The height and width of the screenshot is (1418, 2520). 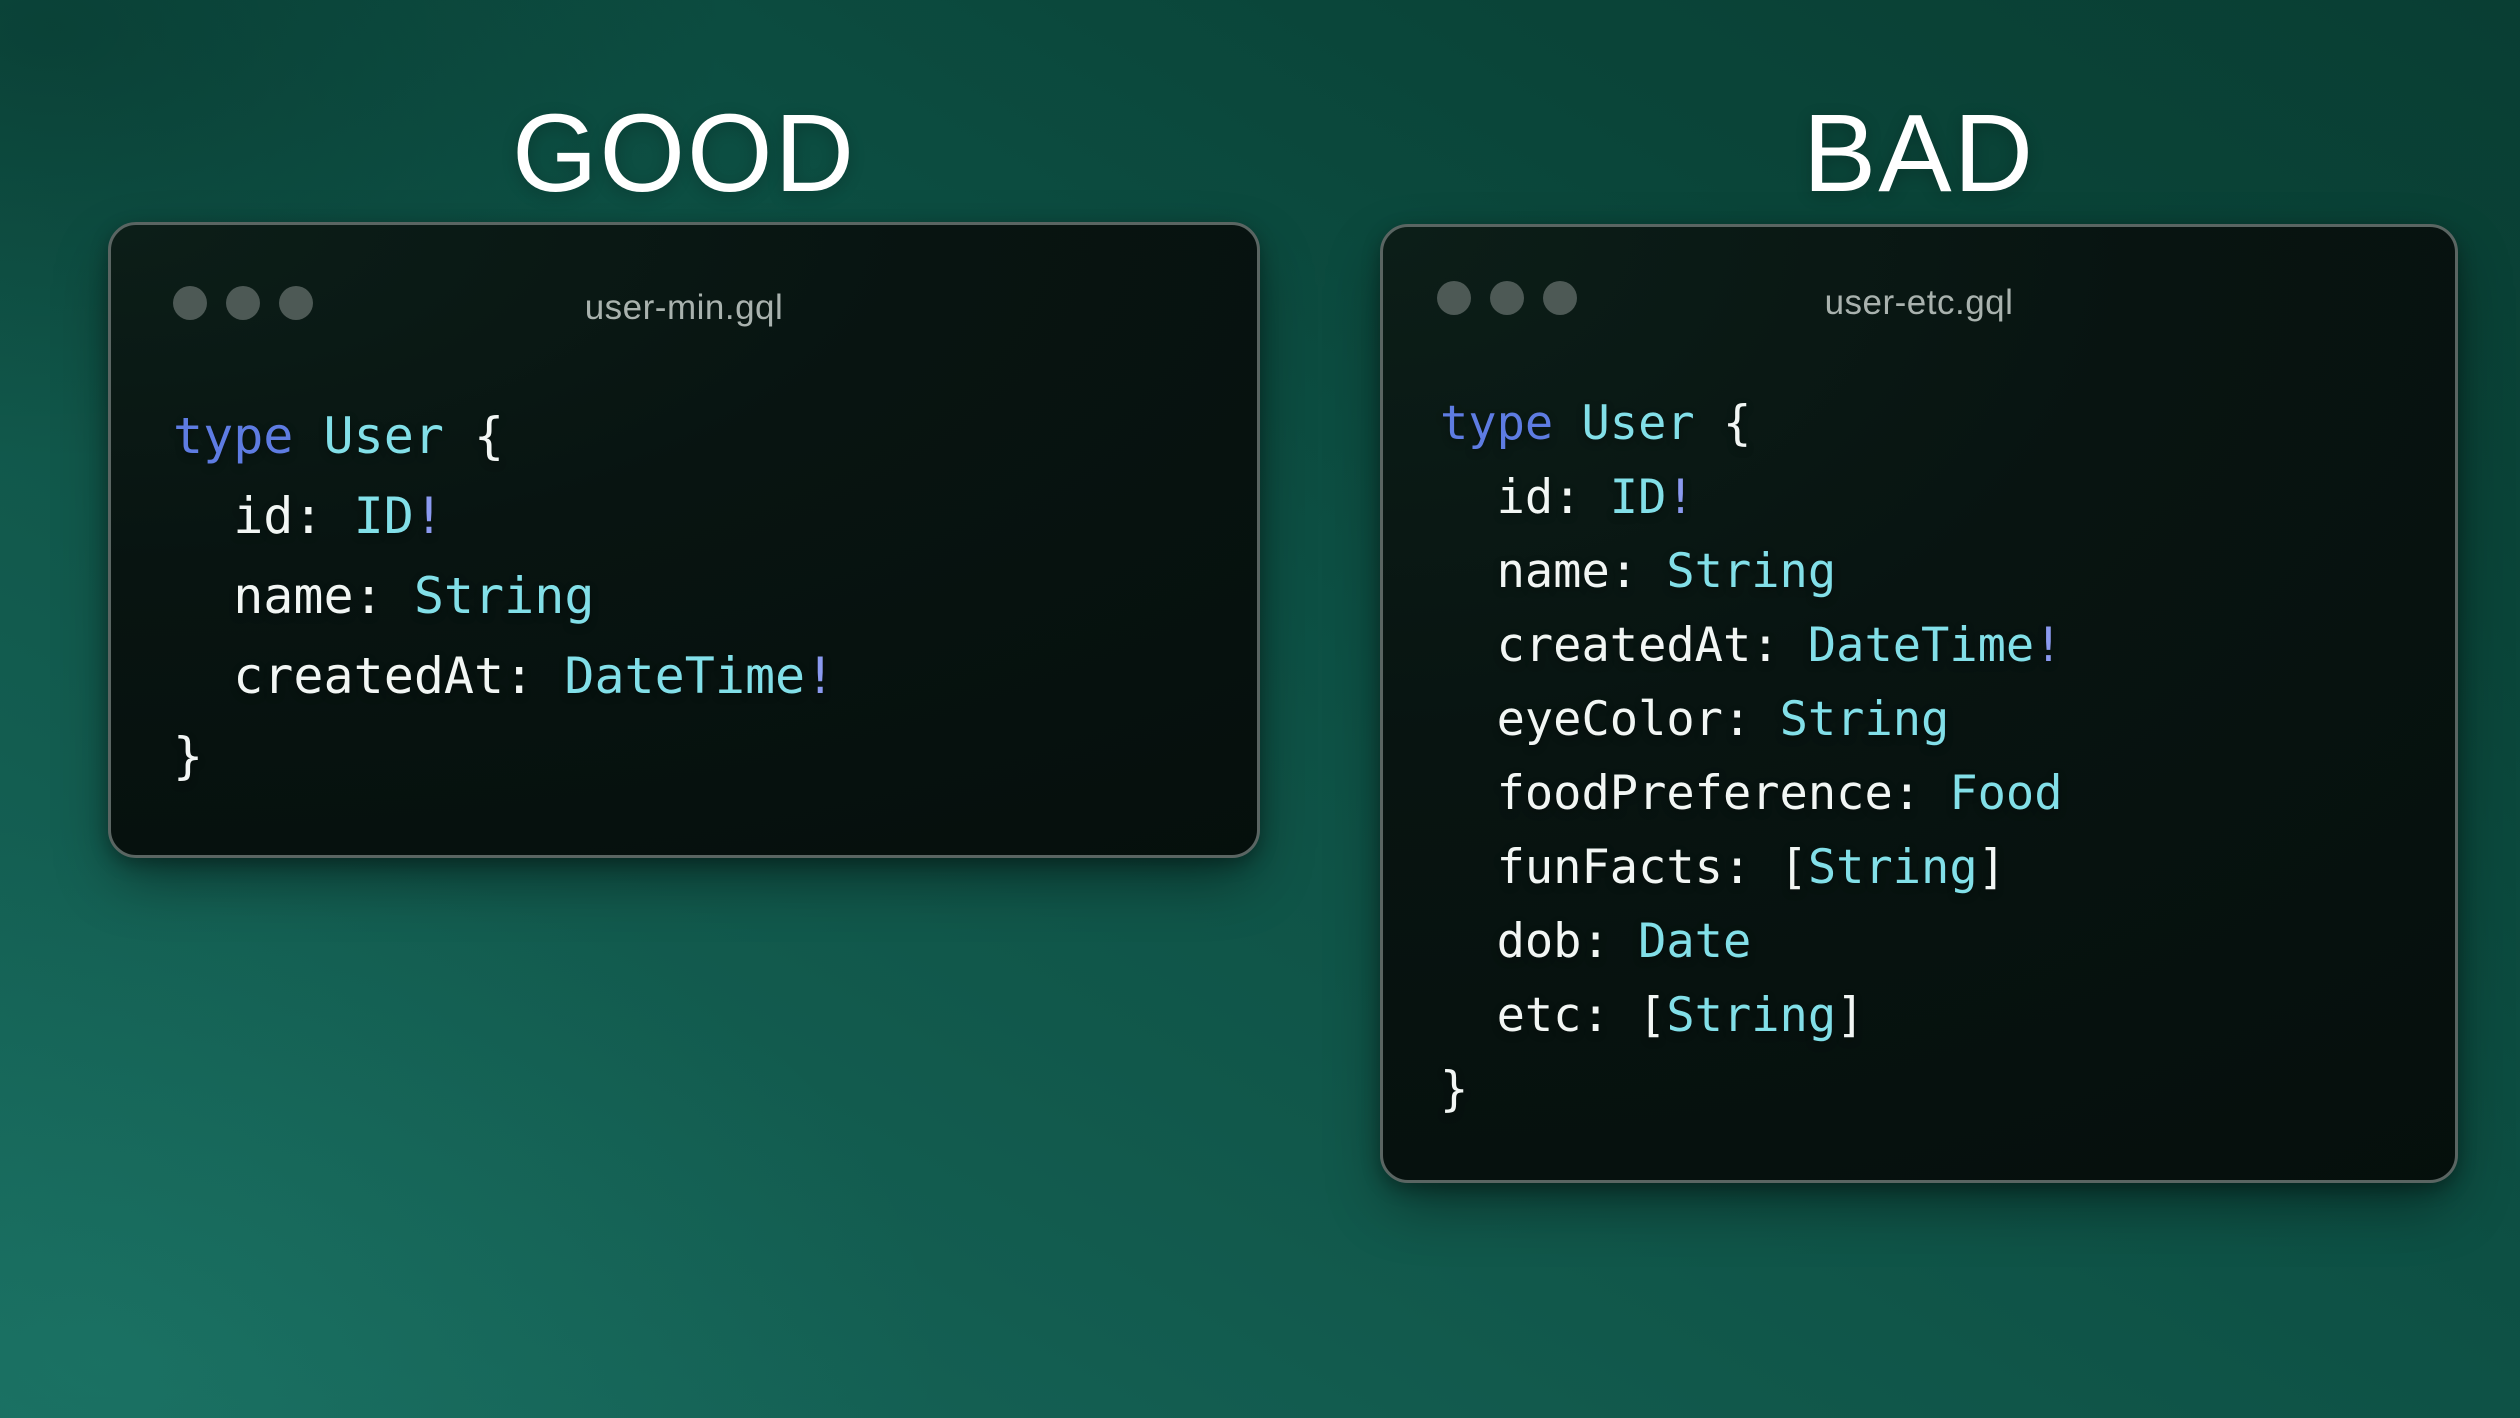 I want to click on code-line: dob: Date, so click(x=1751, y=942).